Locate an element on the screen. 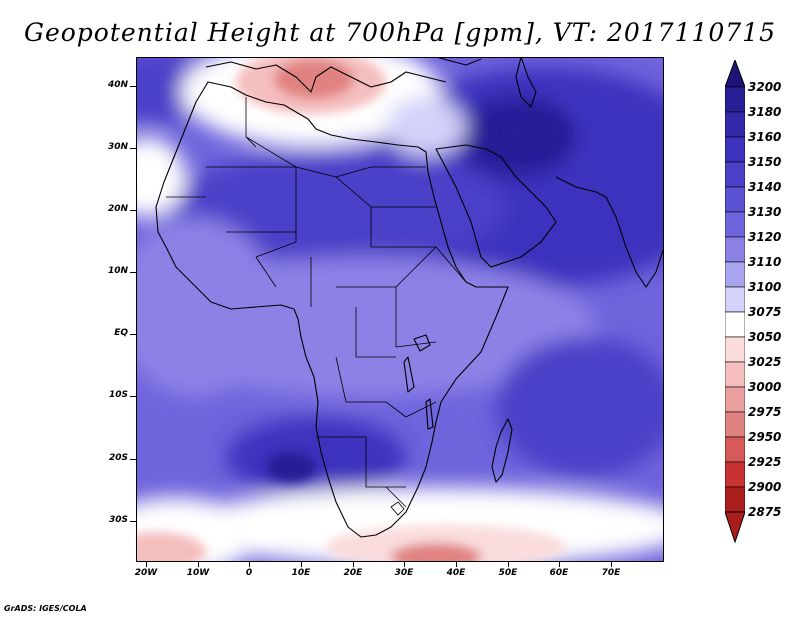 Image resolution: width=800 pixels, height=618 pixels. sw-trough-core is located at coordinates (171, 547).